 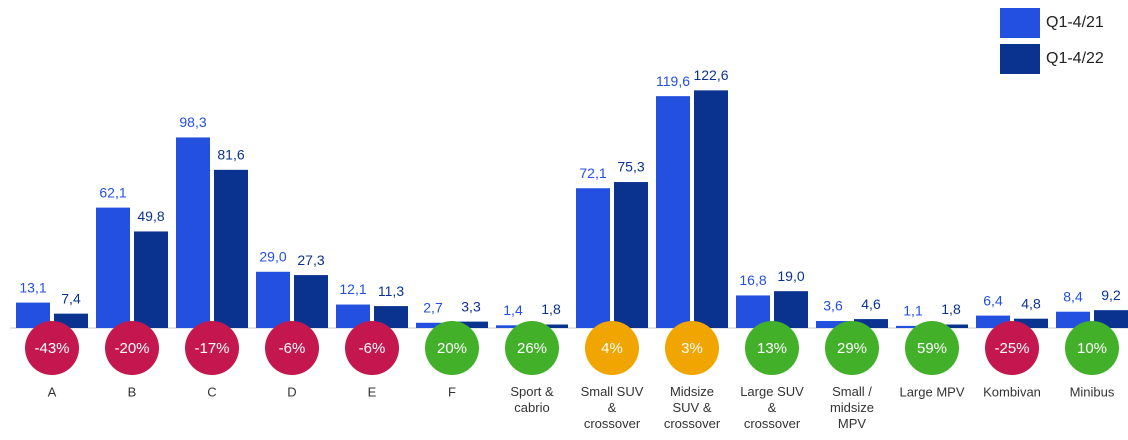 What do you see at coordinates (391, 291) in the screenshot?
I see `value-label: 11,3` at bounding box center [391, 291].